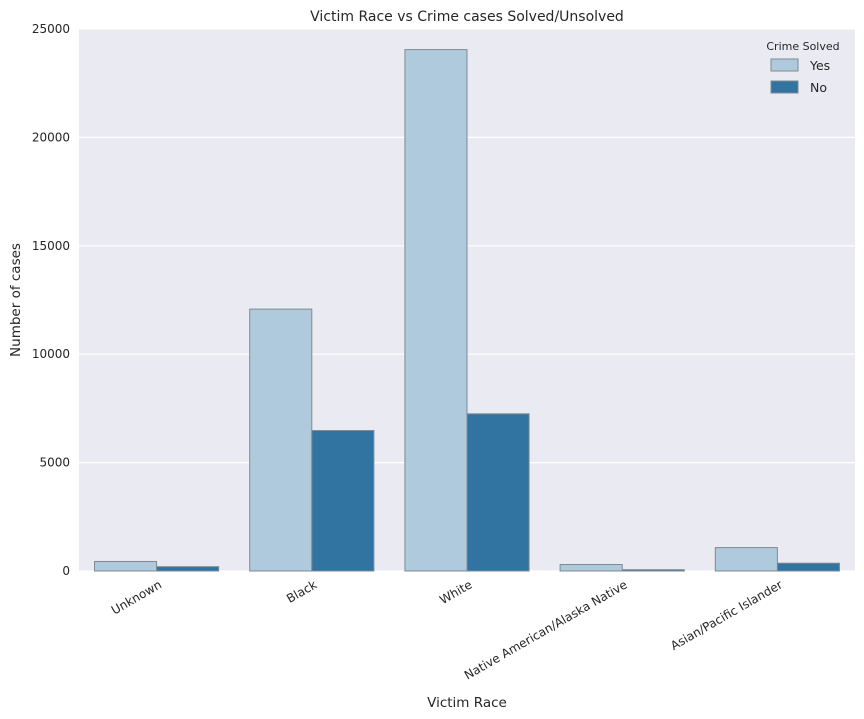 The image size is (864, 719). I want to click on y-tick-label: 5000, so click(54, 463).